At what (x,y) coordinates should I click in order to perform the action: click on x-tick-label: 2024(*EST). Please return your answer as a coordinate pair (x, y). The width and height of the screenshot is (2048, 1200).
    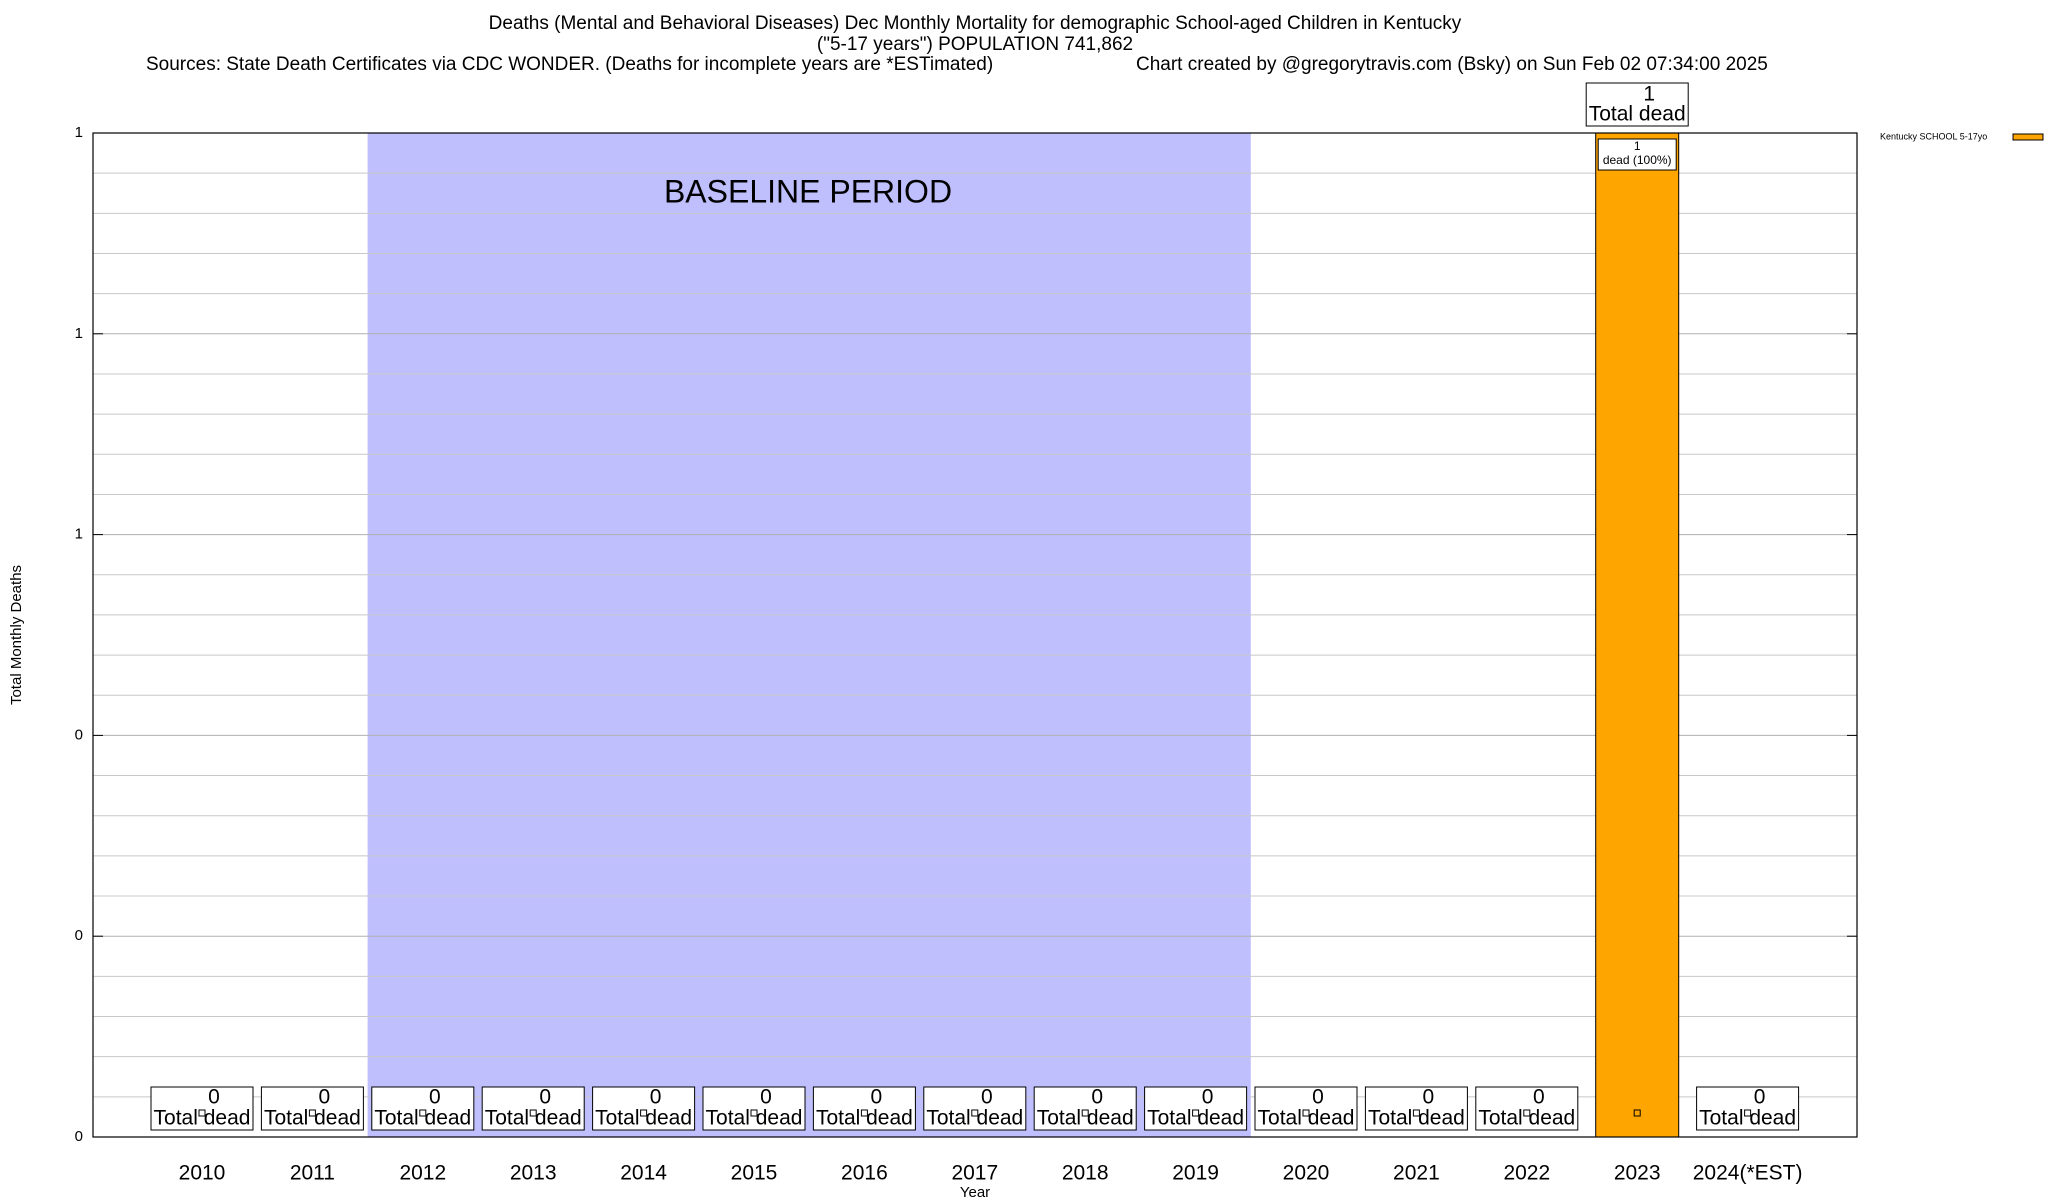
    Looking at the image, I should click on (1748, 1173).